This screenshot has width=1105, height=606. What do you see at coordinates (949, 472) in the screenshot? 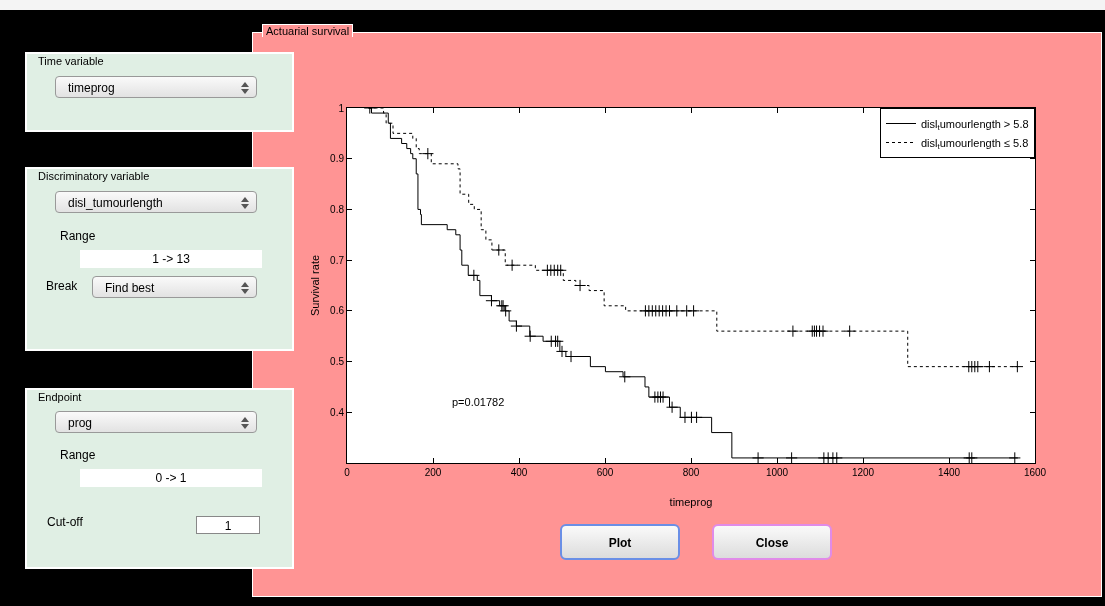
I see `x-tick-label: 1400` at bounding box center [949, 472].